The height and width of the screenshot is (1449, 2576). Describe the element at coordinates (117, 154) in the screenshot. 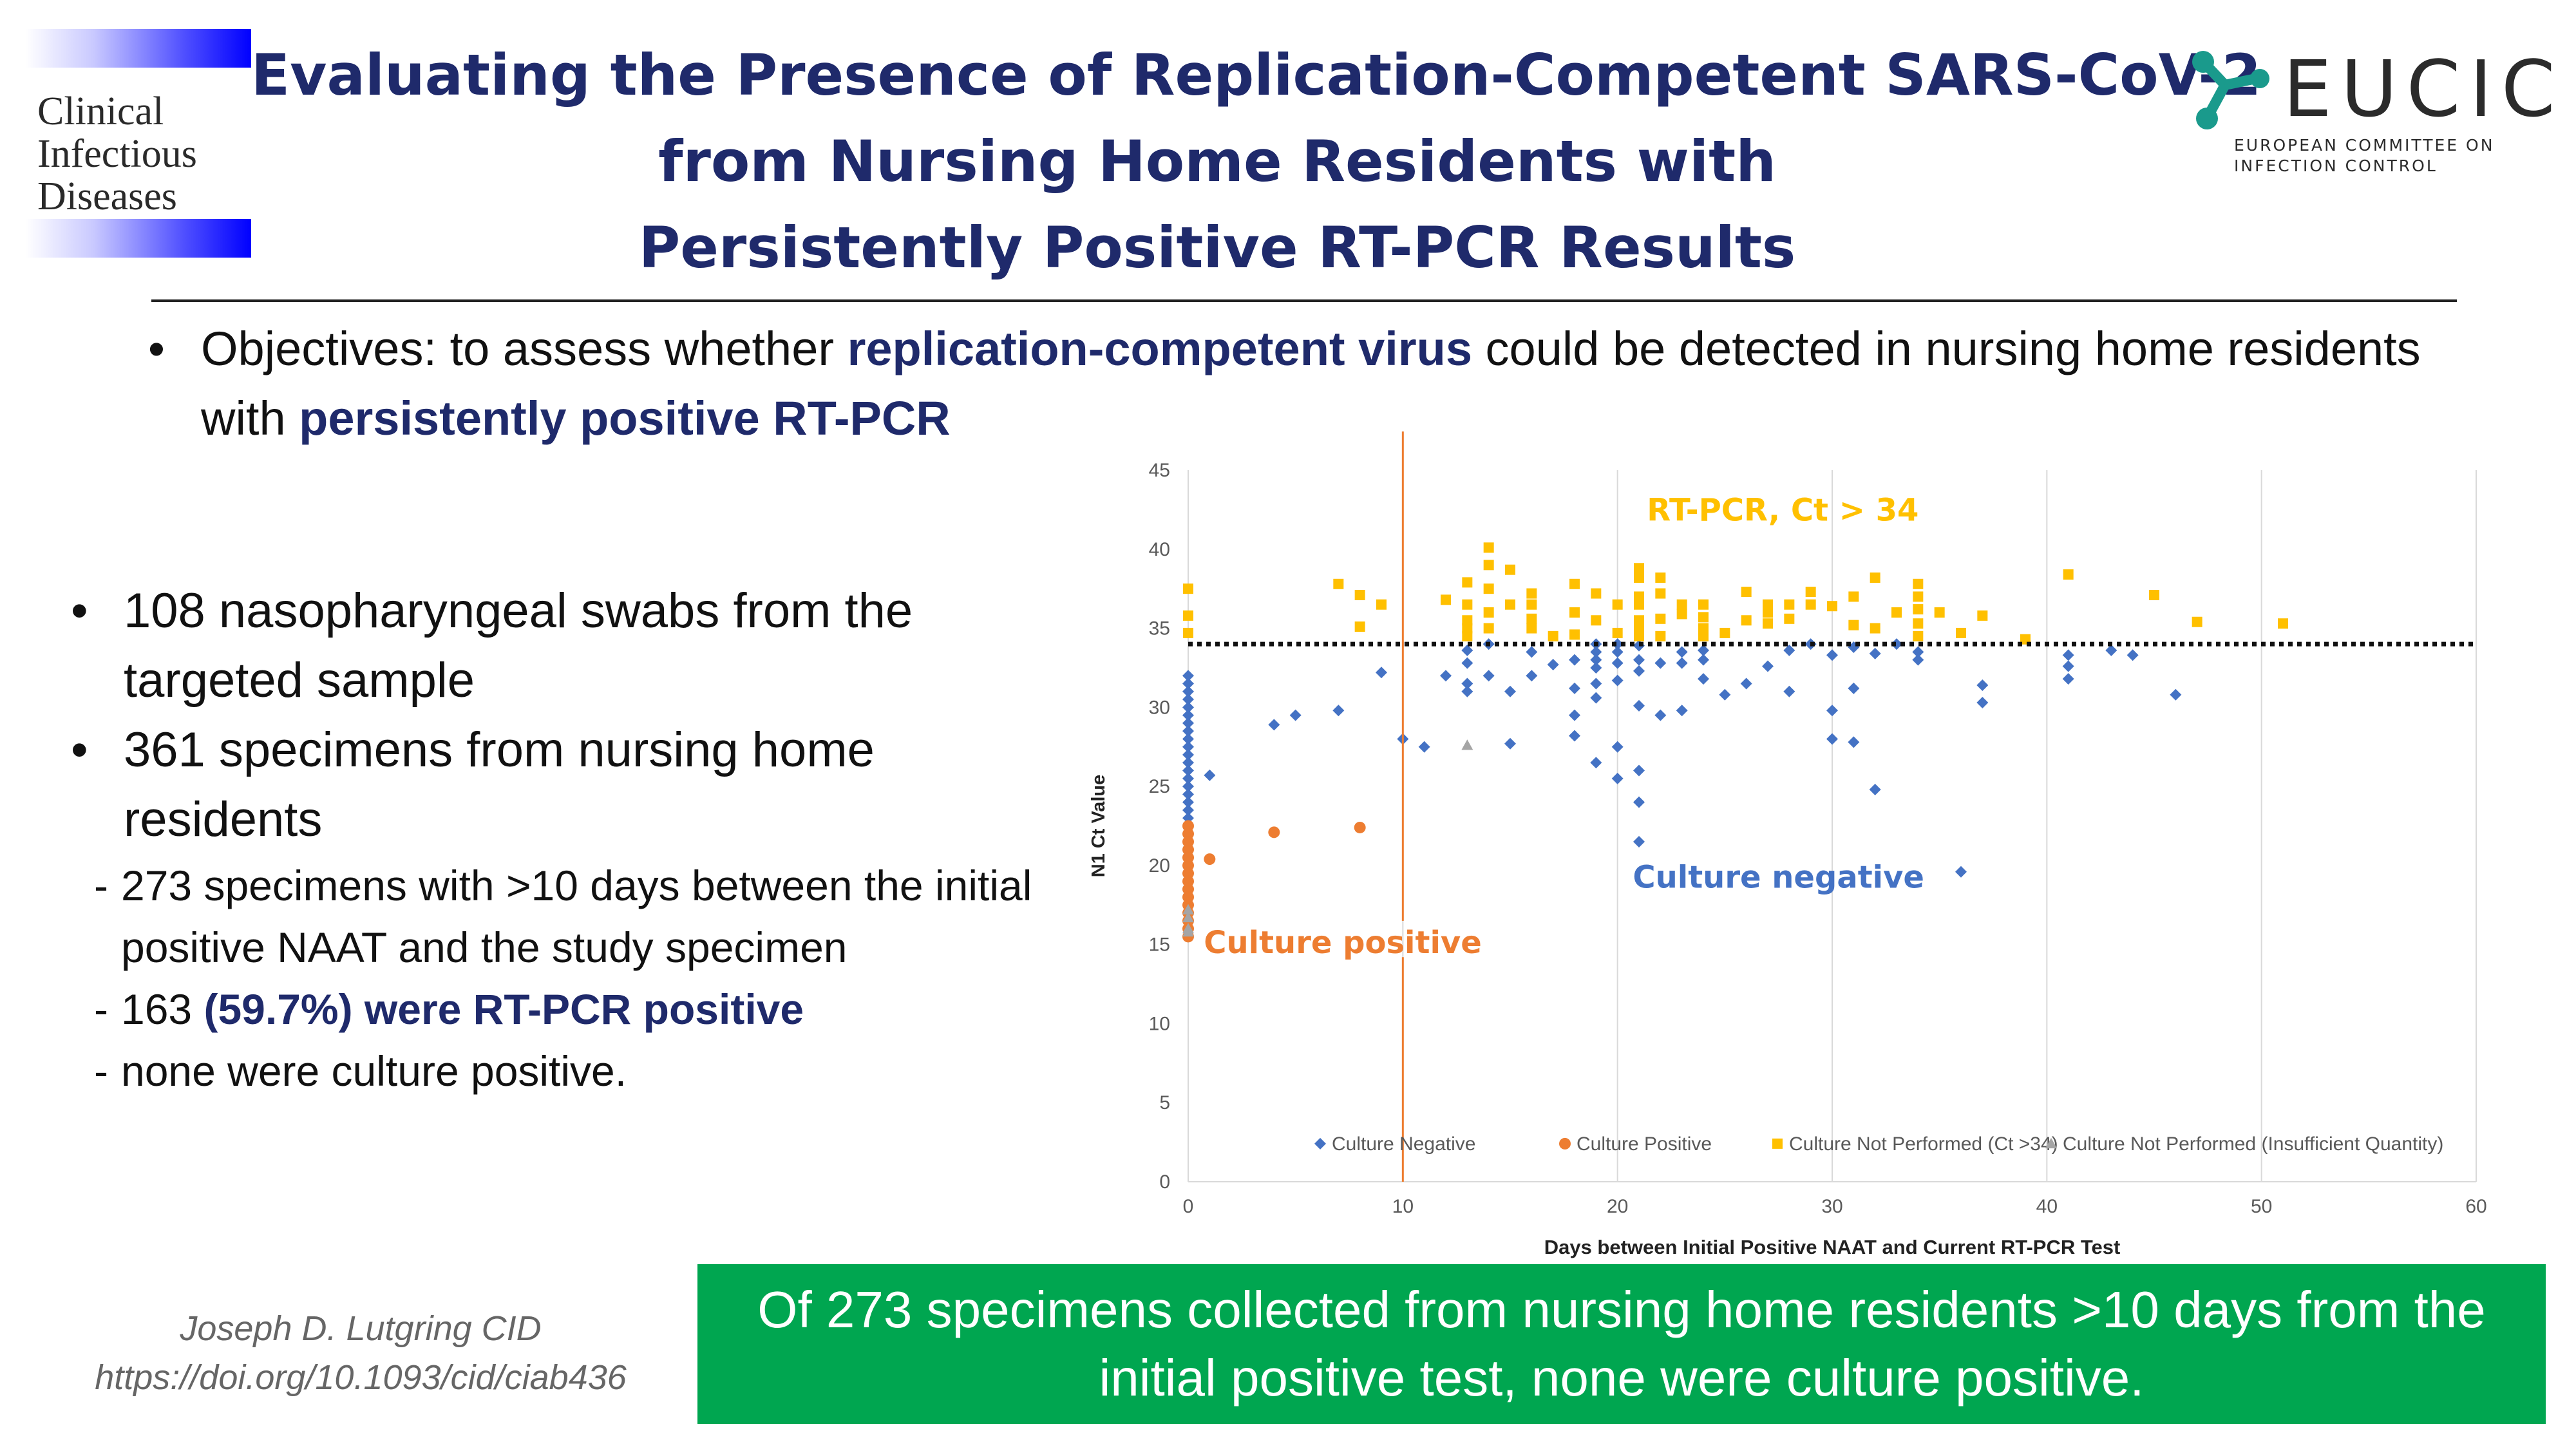

I see `journal-logo-text: Clinical Infectious Diseases` at that location.